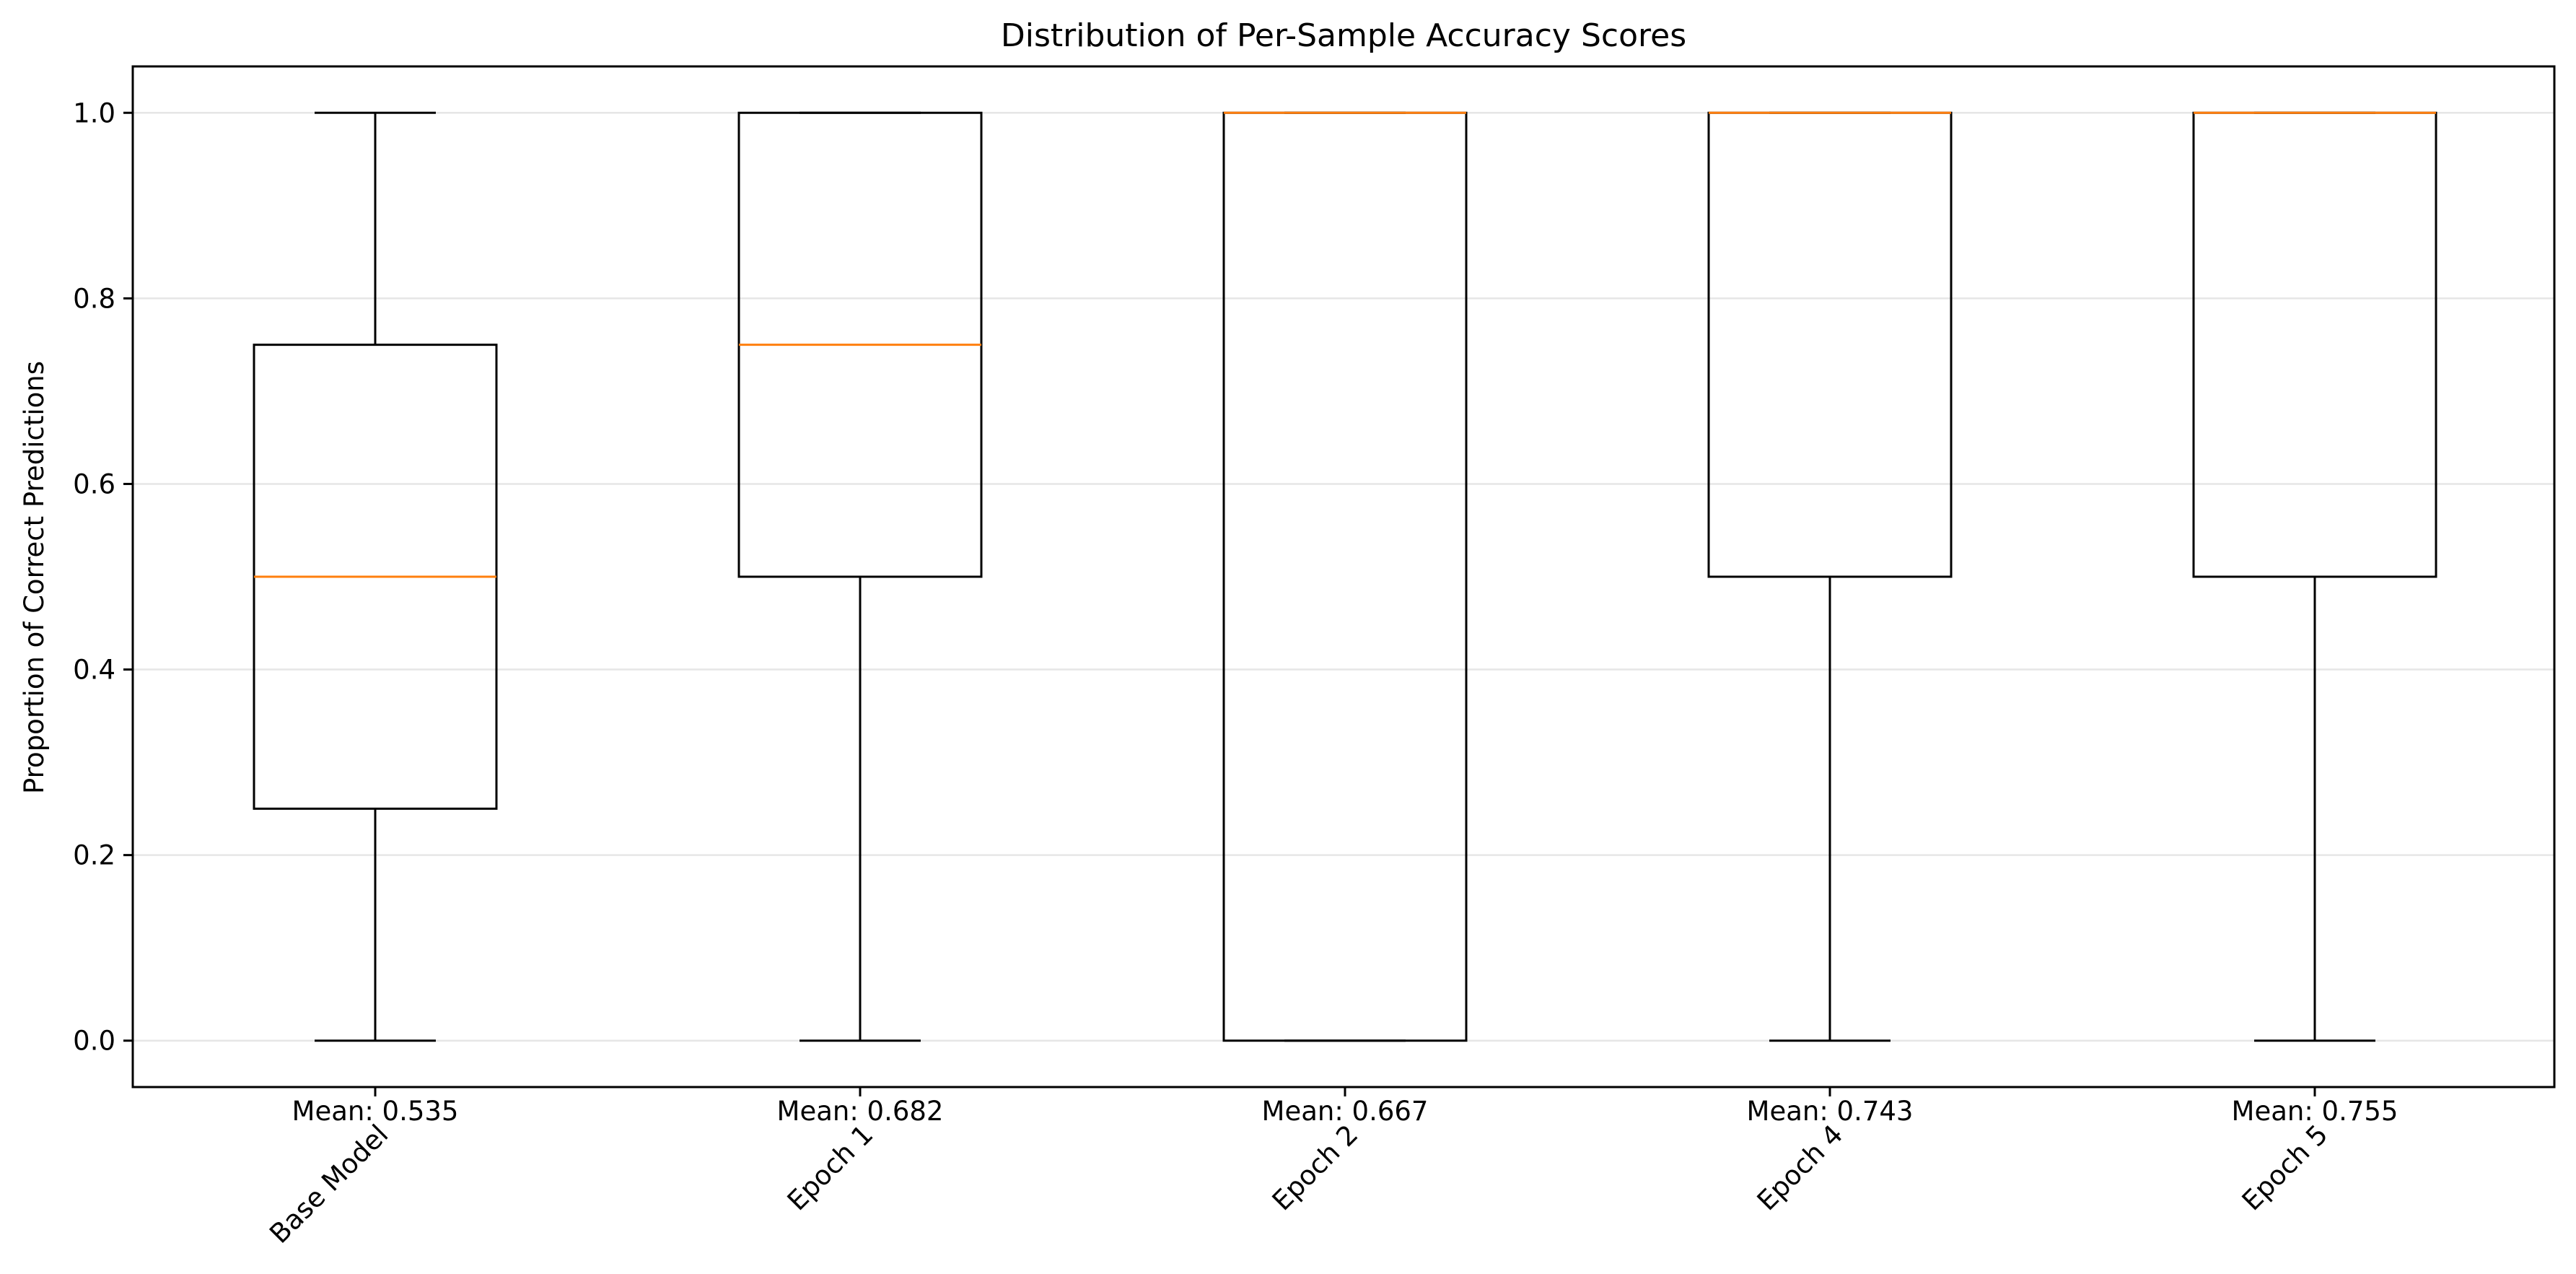 The height and width of the screenshot is (1274, 2576). What do you see at coordinates (1831, 1111) in the screenshot?
I see `mean-label: Mean: 0.743` at bounding box center [1831, 1111].